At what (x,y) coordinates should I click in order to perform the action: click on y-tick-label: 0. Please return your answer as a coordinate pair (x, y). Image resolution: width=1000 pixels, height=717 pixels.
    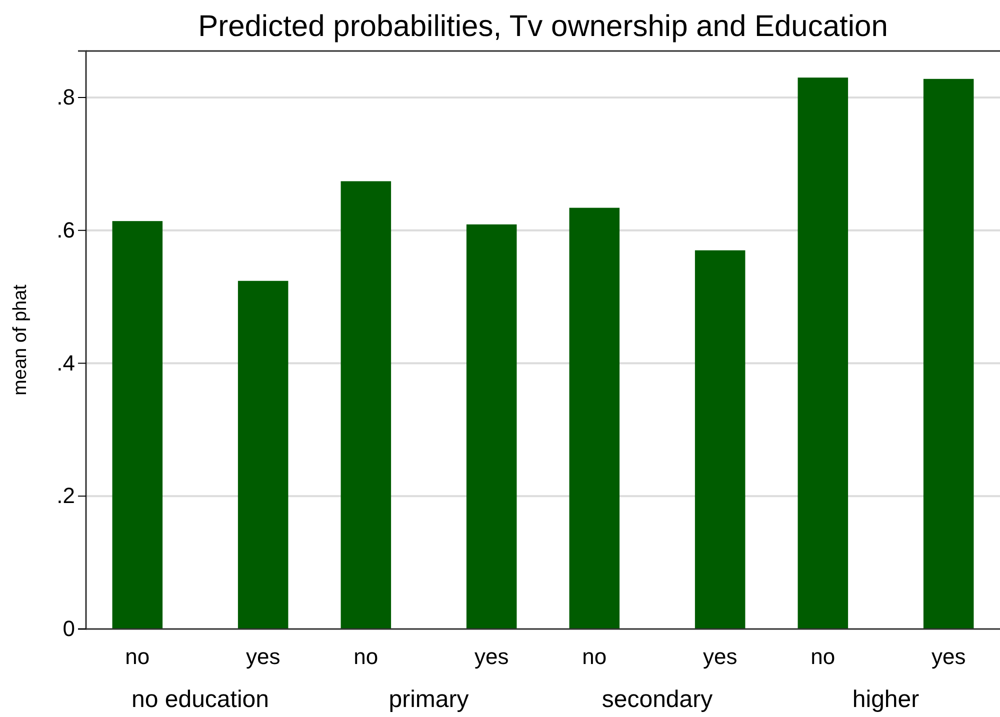
    Looking at the image, I should click on (68, 629).